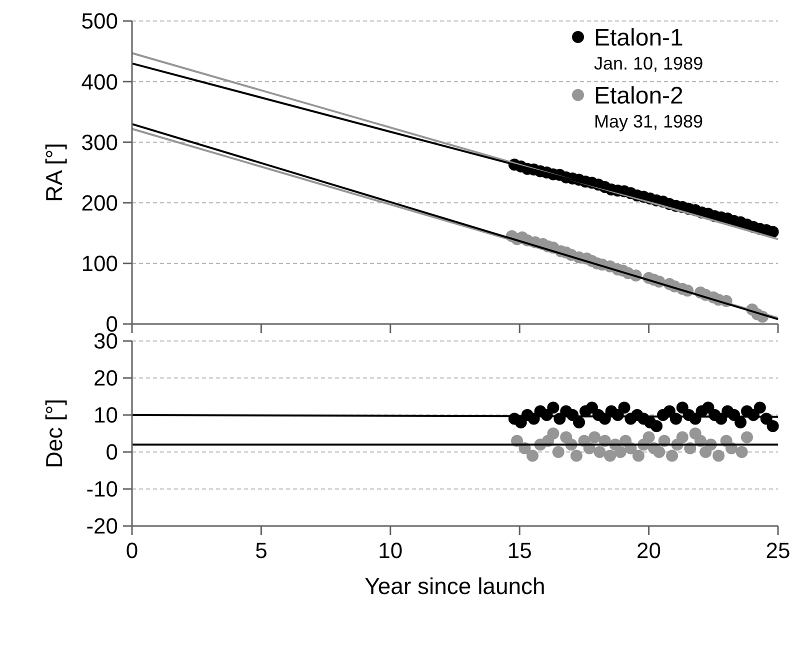 This screenshot has height=657, width=808. What do you see at coordinates (99, 21) in the screenshot?
I see `y-tick-label: 500` at bounding box center [99, 21].